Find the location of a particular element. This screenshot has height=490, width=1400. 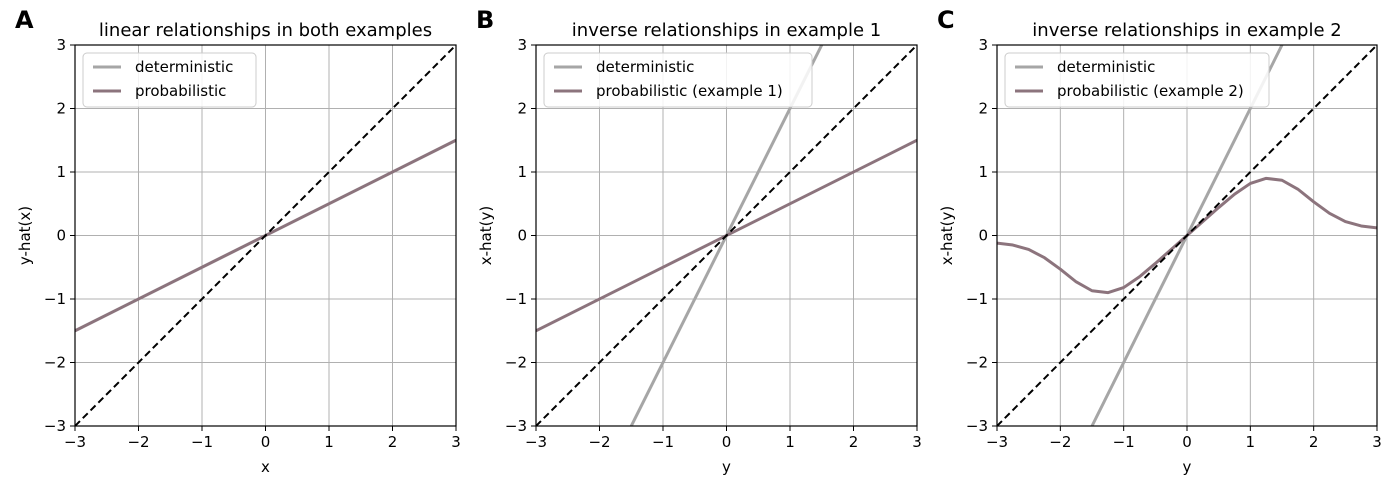

x-axis-label: x is located at coordinates (265, 467).